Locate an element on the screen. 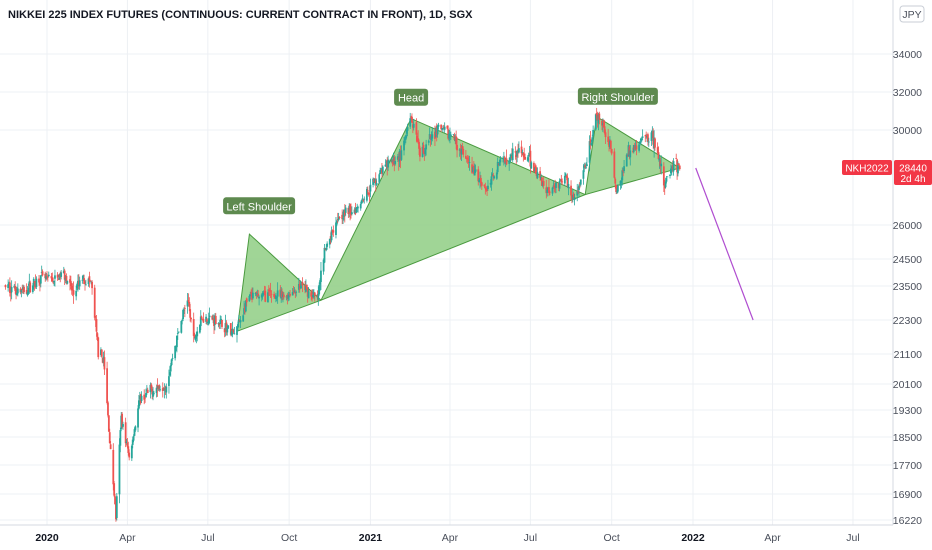 This screenshot has height=550, width=932. right-shoulder-triangle is located at coordinates (632, 155).